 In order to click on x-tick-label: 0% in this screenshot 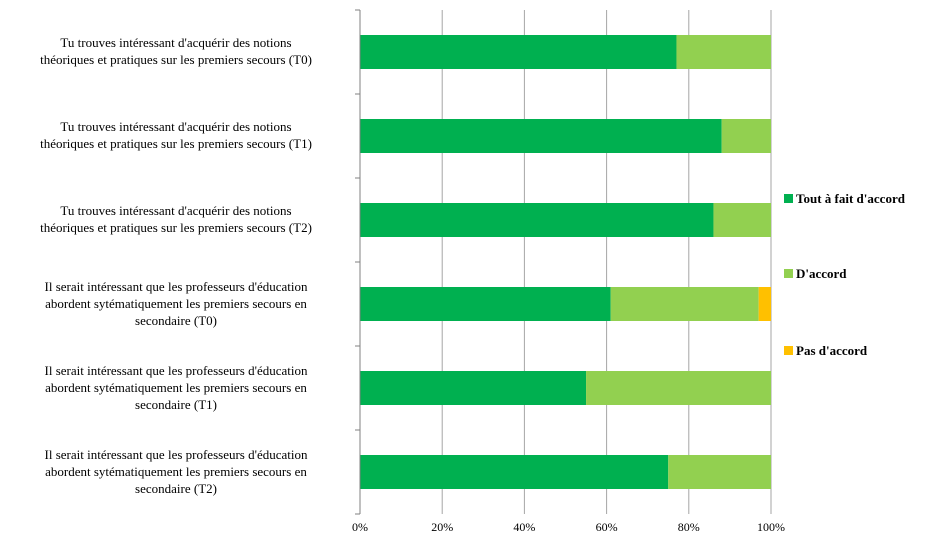, I will do `click(360, 527)`.